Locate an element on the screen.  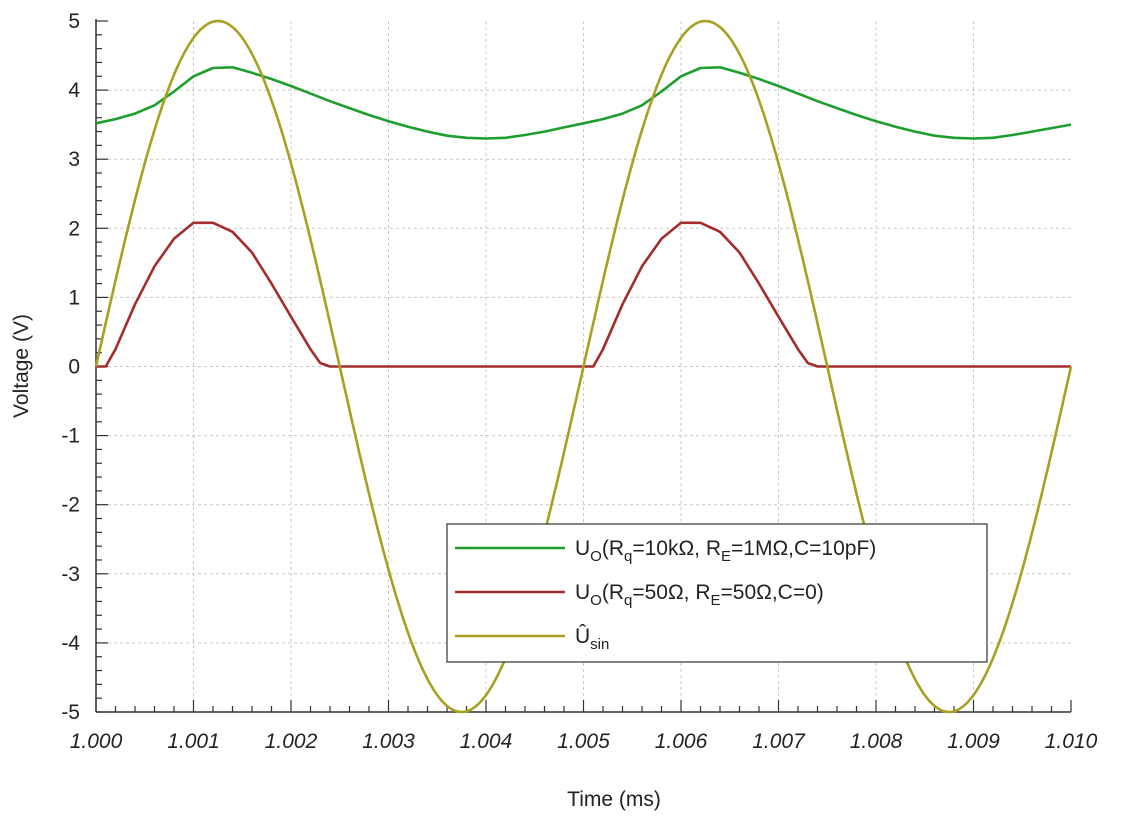
x-tick-label: 1.007 is located at coordinates (779, 741).